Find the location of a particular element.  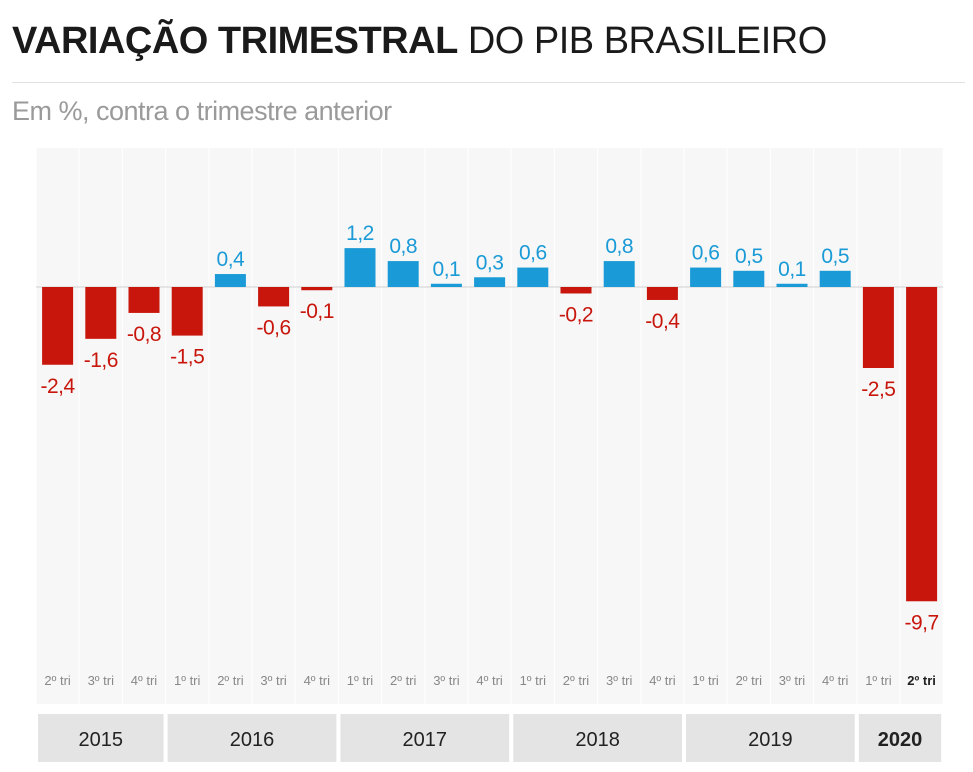

year-label: 2019 is located at coordinates (770, 740).